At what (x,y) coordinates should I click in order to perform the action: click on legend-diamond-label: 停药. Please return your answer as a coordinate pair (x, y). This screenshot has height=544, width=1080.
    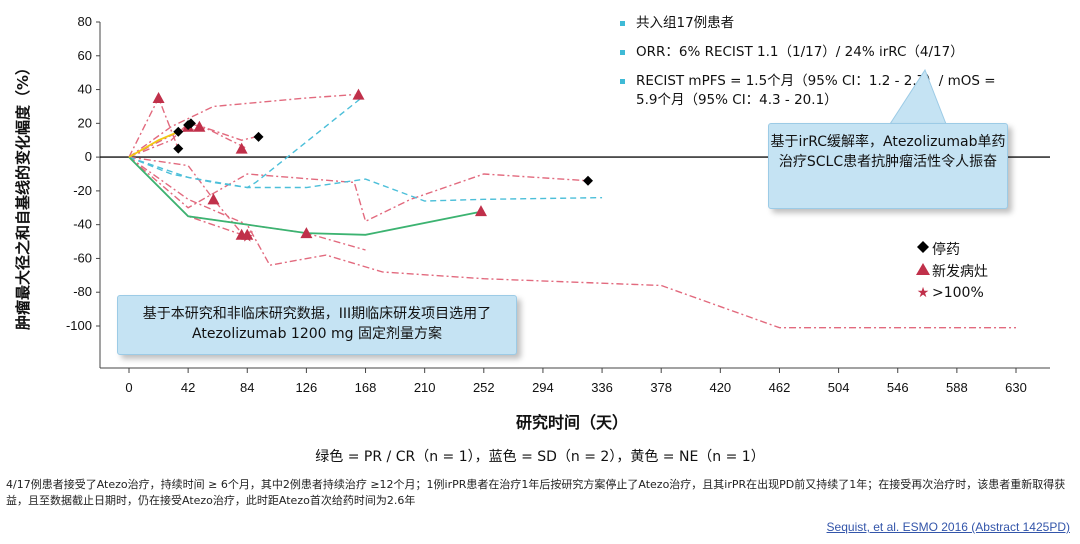
    Looking at the image, I should click on (946, 250).